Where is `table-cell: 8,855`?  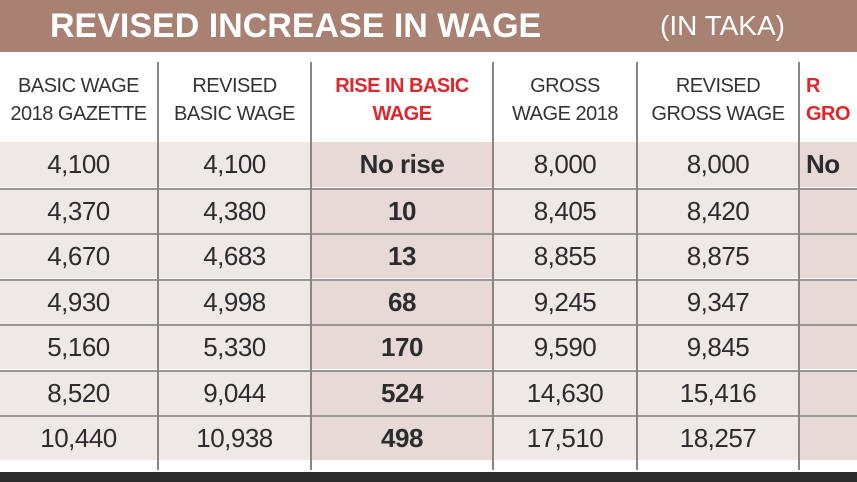 table-cell: 8,855 is located at coordinates (565, 255).